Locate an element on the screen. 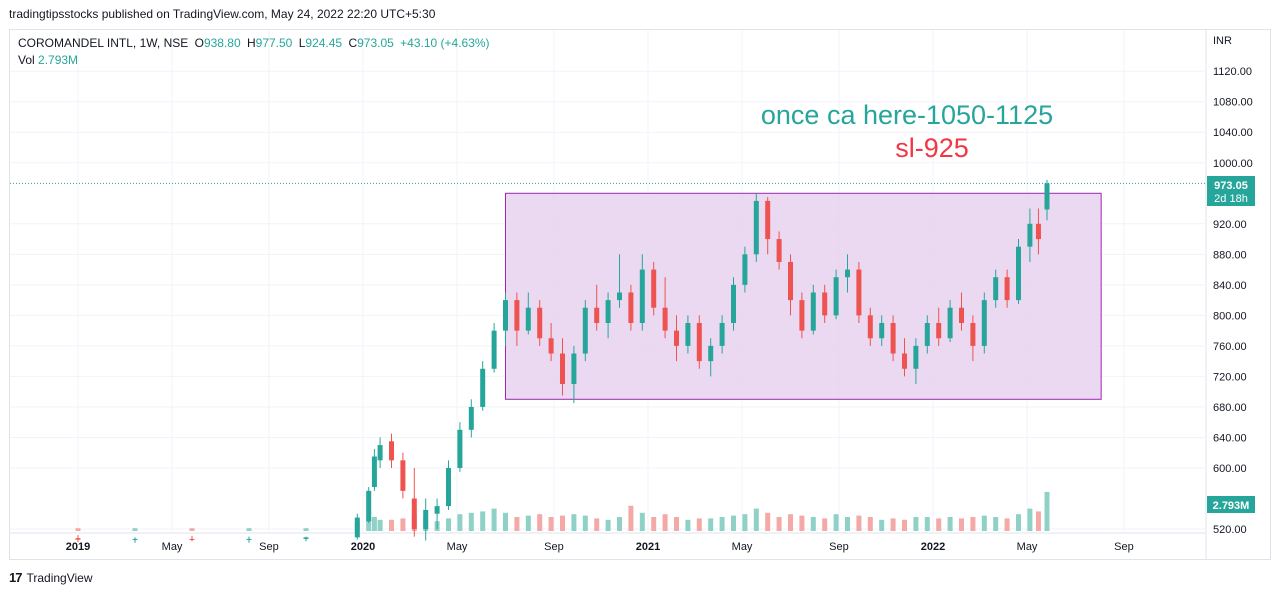 The image size is (1280, 595). price-tick-label: 840.00 is located at coordinates (1230, 286).